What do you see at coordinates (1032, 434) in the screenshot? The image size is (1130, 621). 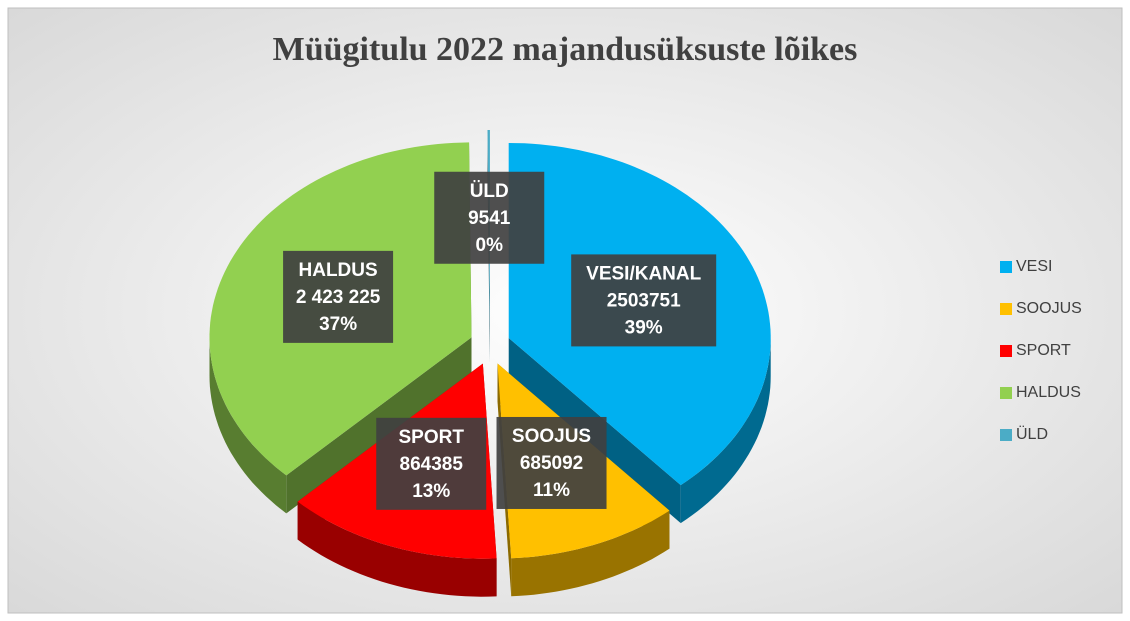 I see `legend-label: ÜLD` at bounding box center [1032, 434].